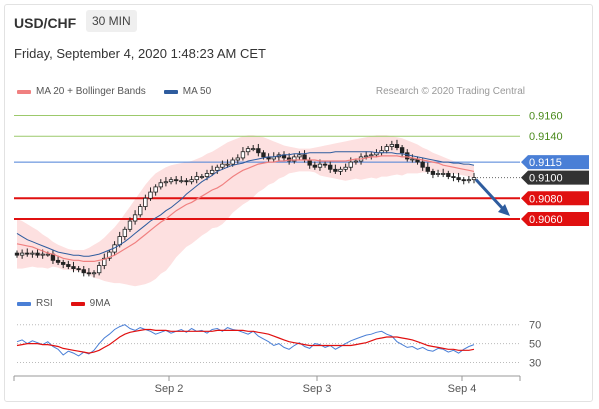  Describe the element at coordinates (100, 303) in the screenshot. I see `rsi-ma-legend-label: 9MA` at that location.